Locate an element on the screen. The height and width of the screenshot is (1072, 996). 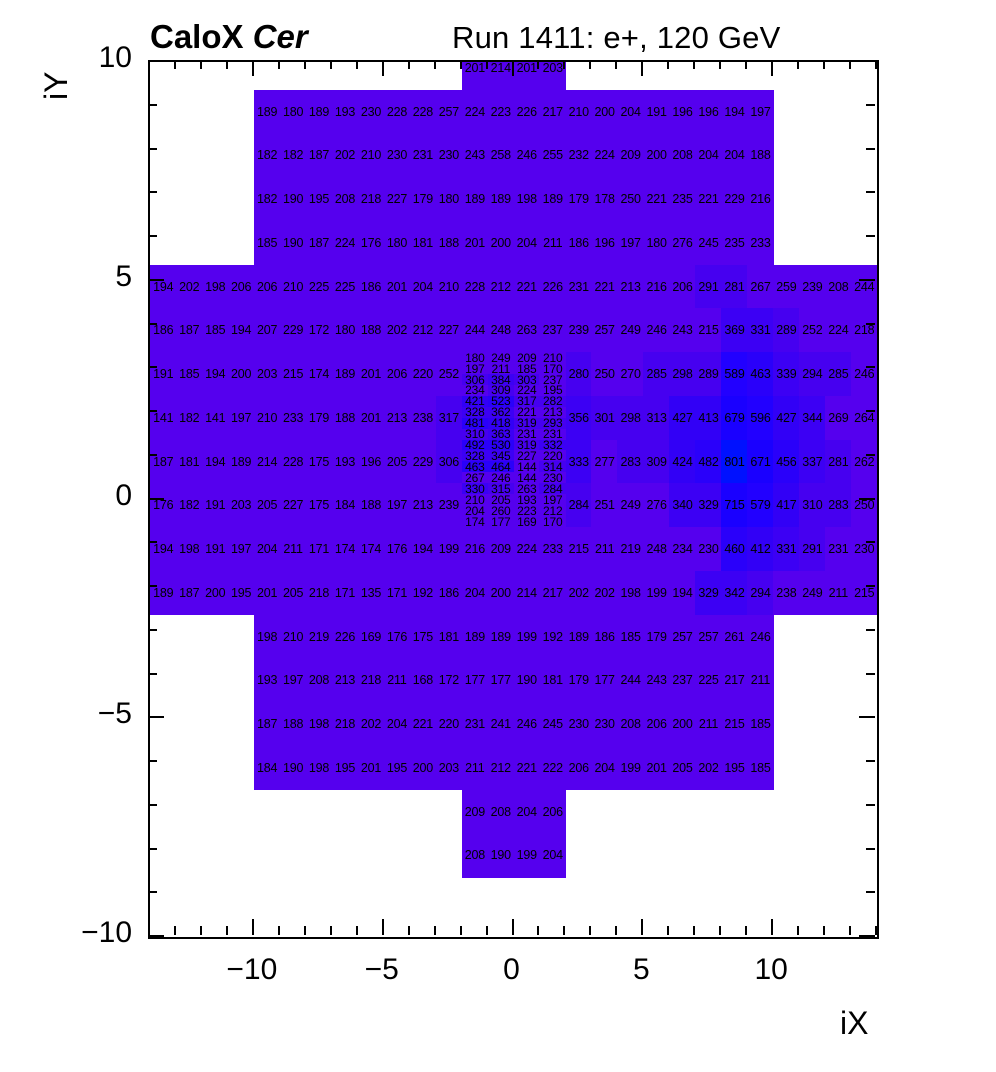
heatmap-cell: 192 is located at coordinates (553, 636).